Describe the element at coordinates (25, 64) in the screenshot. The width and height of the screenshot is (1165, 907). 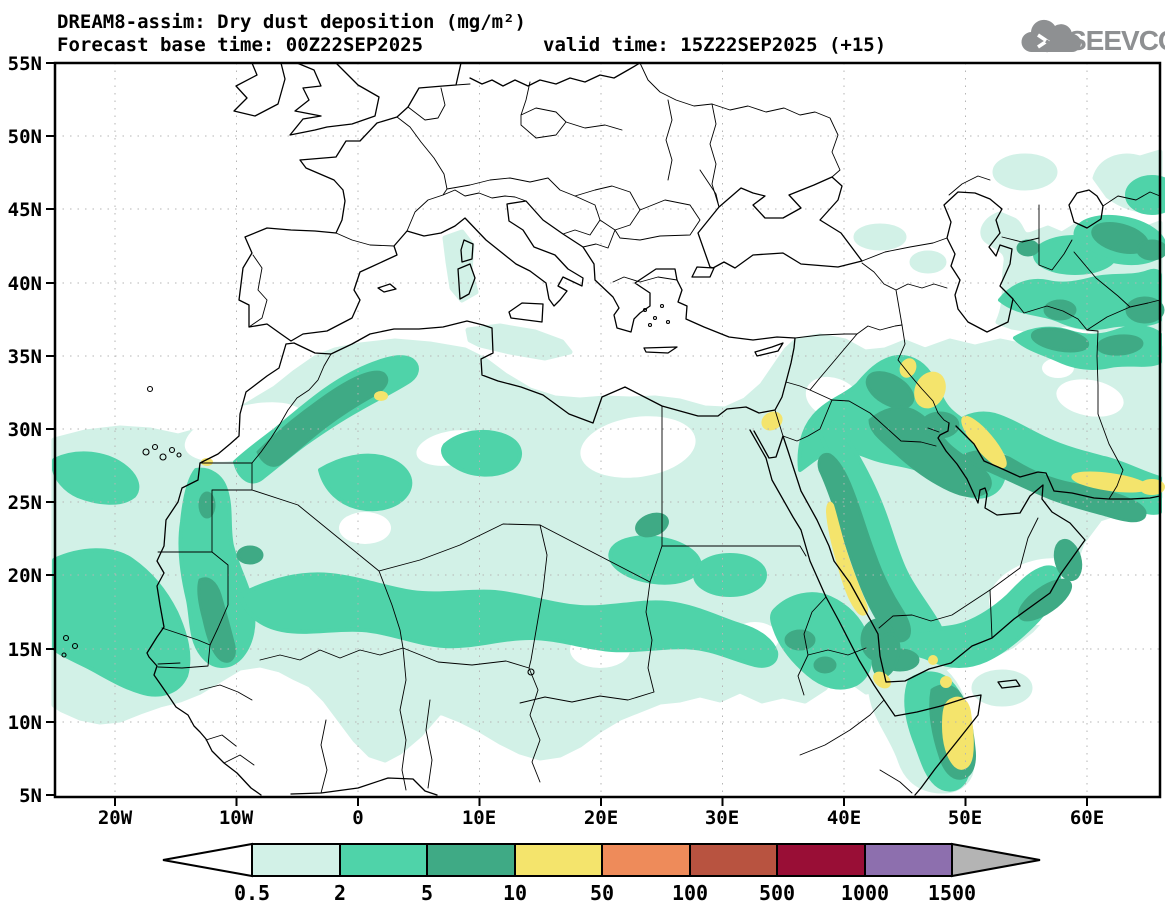
I see `y-tick-label: 55N` at that location.